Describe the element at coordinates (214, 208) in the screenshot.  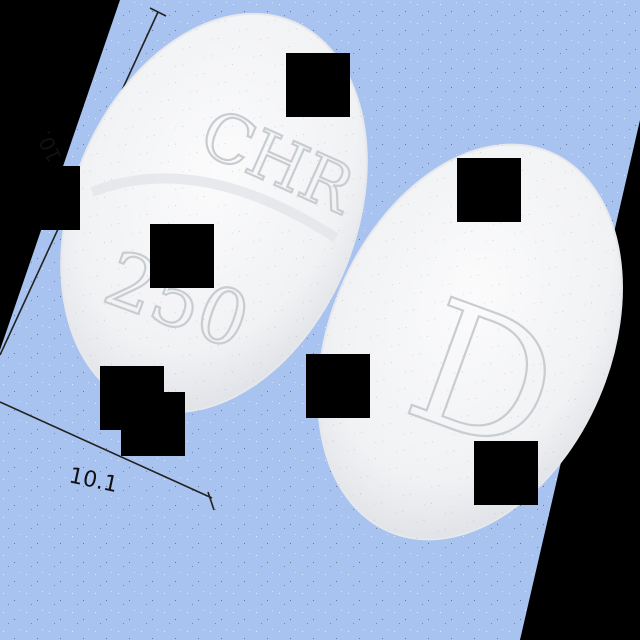
I see `score-line` at that location.